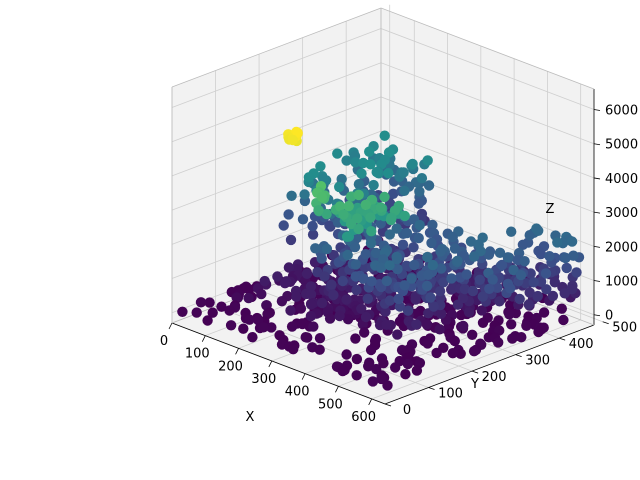  What do you see at coordinates (450, 394) in the screenshot?
I see `y-tick-label: 100` at bounding box center [450, 394].